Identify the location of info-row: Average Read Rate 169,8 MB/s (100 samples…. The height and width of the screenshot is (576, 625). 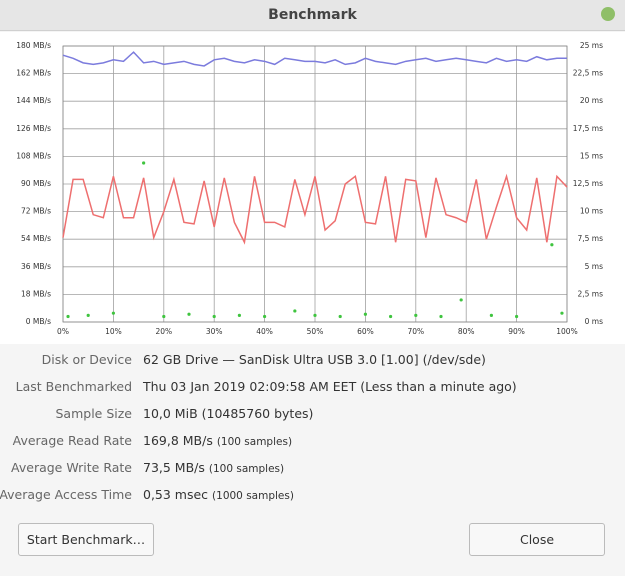
(312, 443).